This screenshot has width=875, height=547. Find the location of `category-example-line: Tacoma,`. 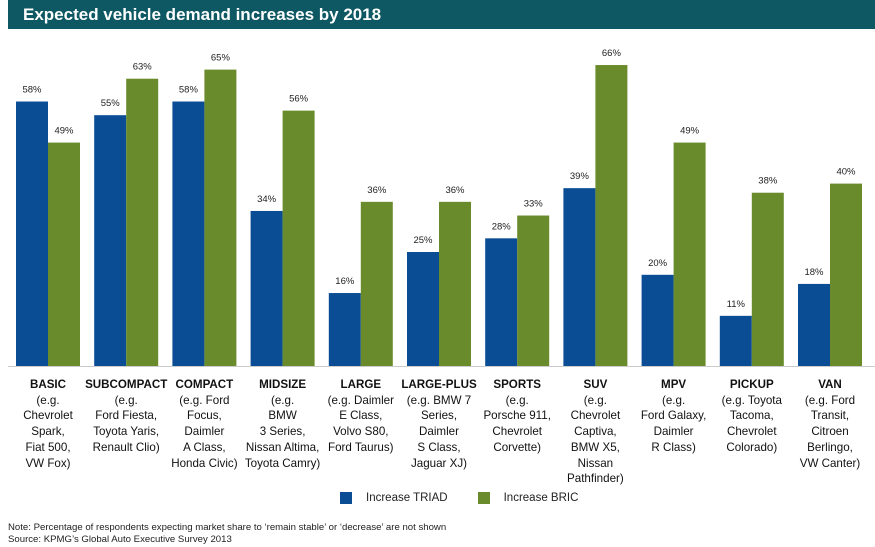

category-example-line: Tacoma, is located at coordinates (751, 416).